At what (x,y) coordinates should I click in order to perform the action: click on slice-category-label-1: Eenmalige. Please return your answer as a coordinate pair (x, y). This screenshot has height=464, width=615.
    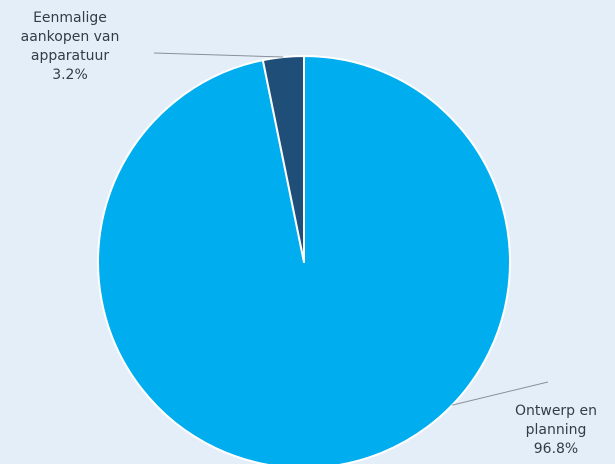
    Looking at the image, I should click on (70, 18).